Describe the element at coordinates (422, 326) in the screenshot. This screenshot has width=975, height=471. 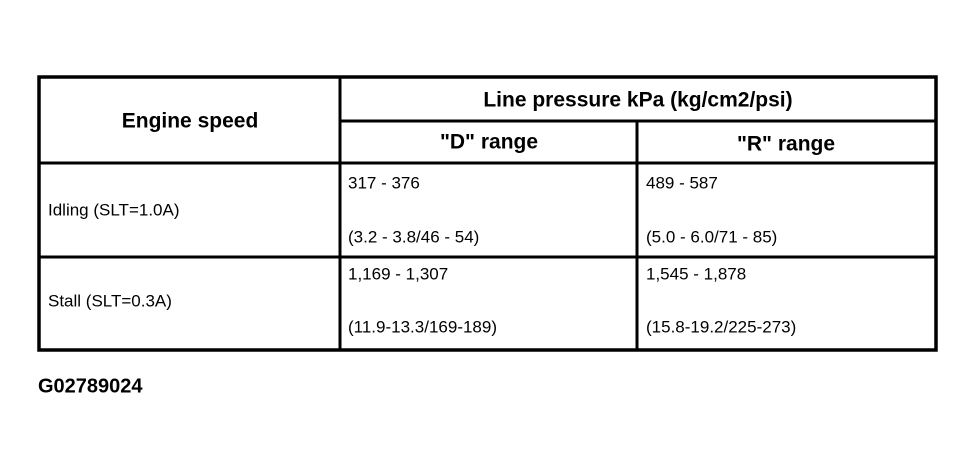
I see `table-cell: (11.9-13.3/169-189)` at that location.